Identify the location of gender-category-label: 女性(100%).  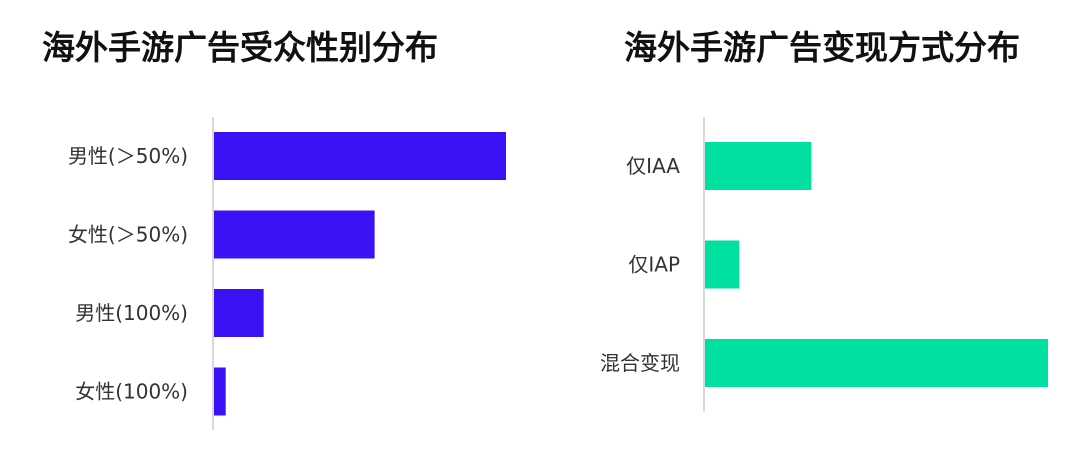
(131, 392).